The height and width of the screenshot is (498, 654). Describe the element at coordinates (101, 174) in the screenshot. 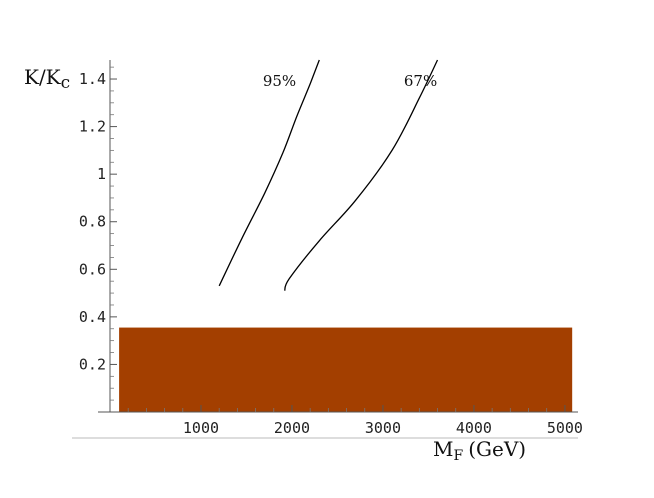

I see `y-tick-label: 1` at that location.